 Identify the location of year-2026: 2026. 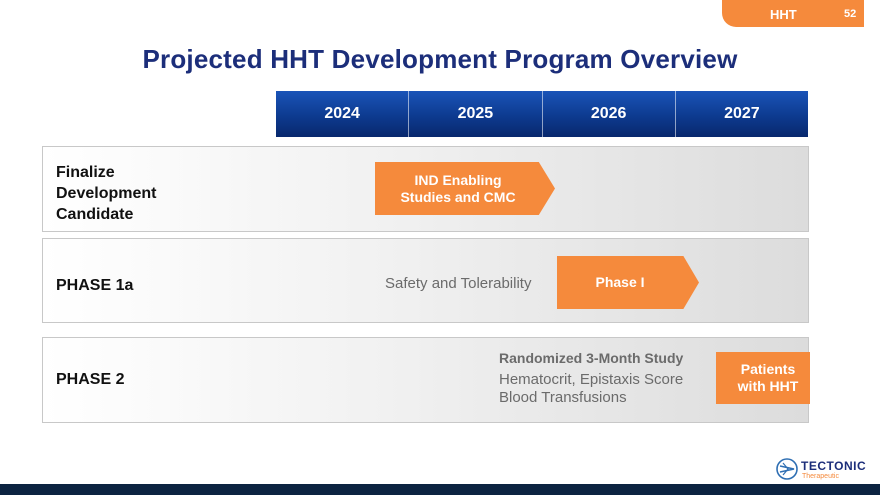
(608, 114).